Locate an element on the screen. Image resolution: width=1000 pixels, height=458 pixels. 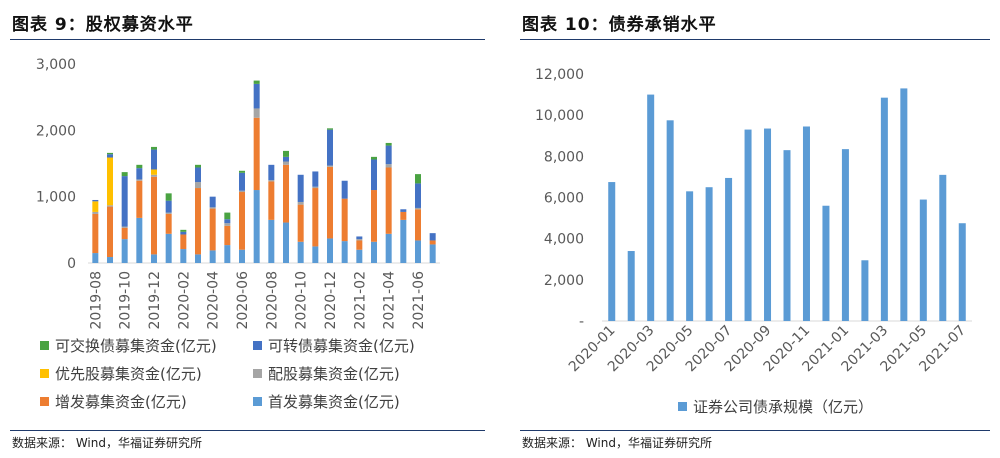
legend-label: 首发募集资金(亿元) is located at coordinates (334, 402).